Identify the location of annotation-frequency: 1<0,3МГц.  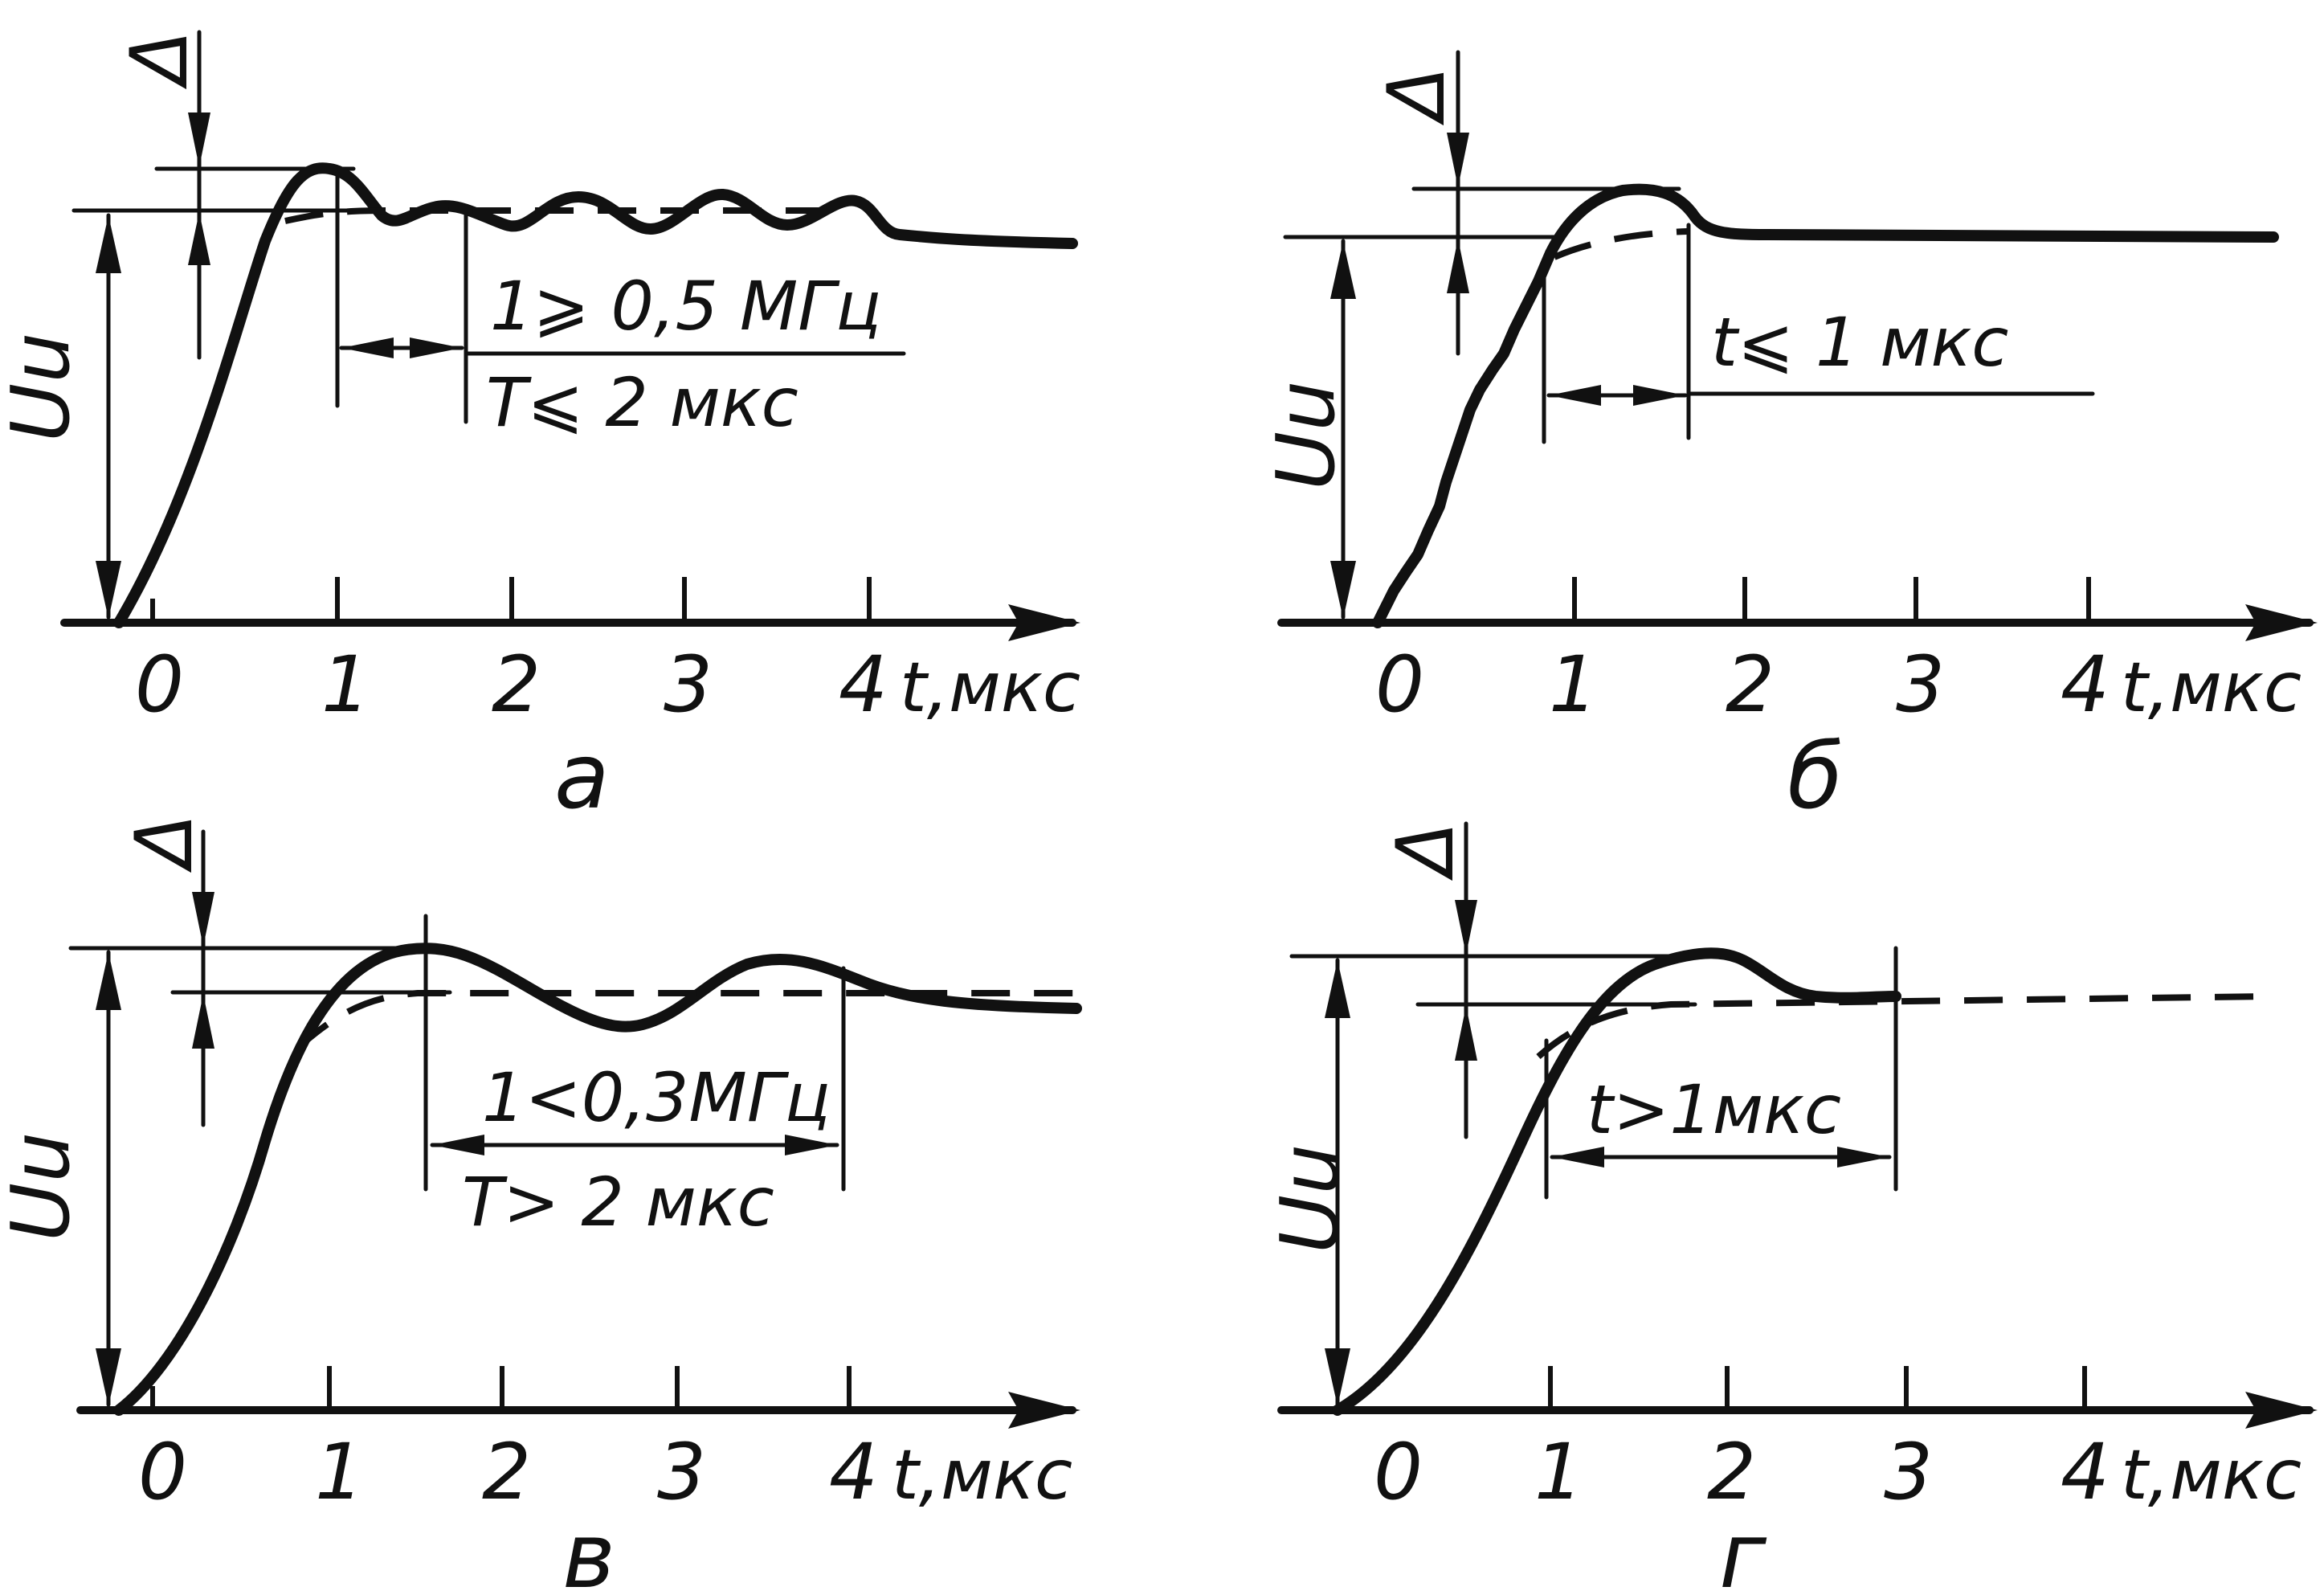
(656, 1097).